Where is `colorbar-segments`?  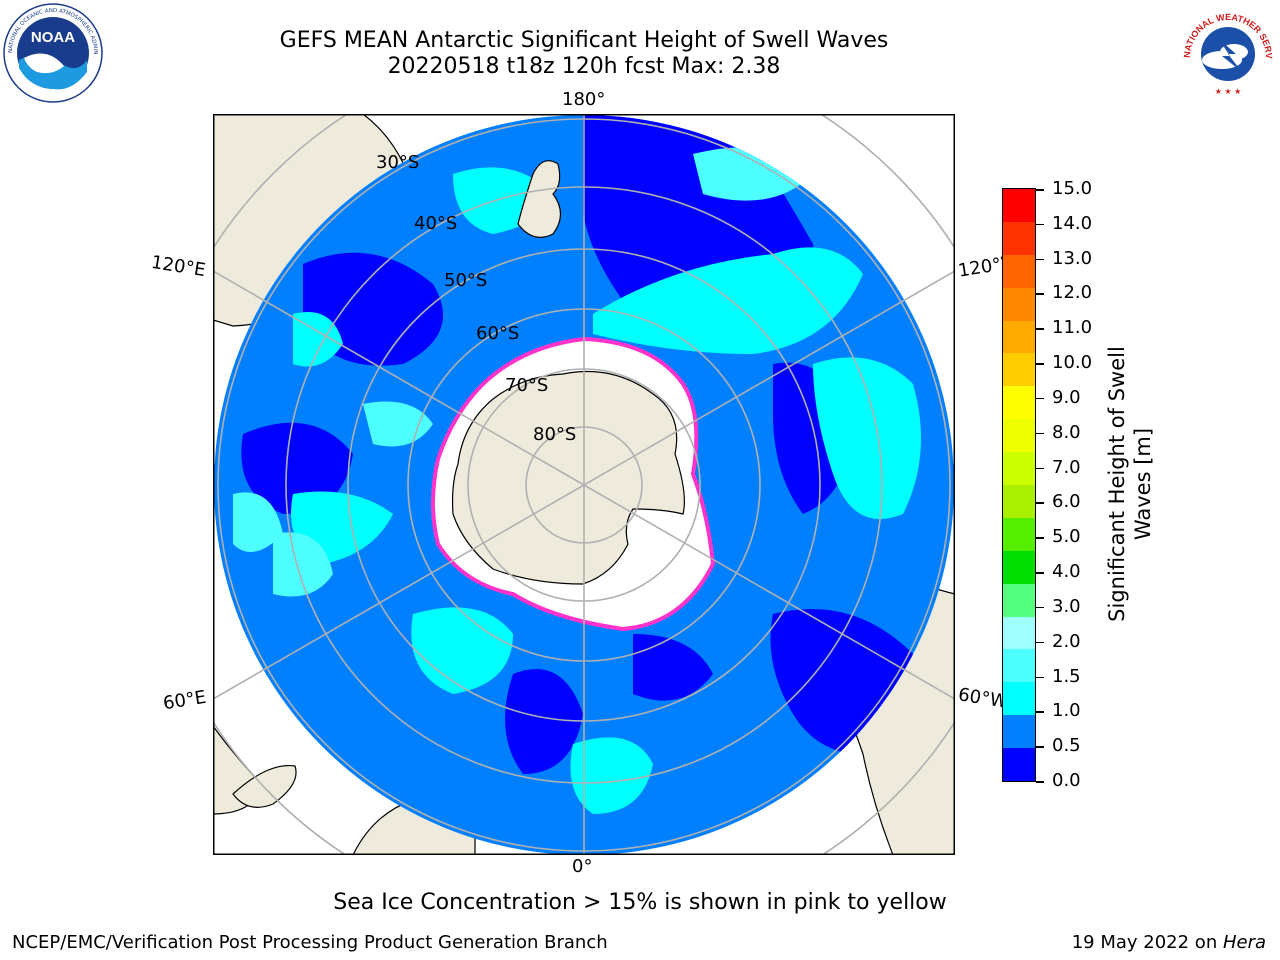 colorbar-segments is located at coordinates (1019, 484).